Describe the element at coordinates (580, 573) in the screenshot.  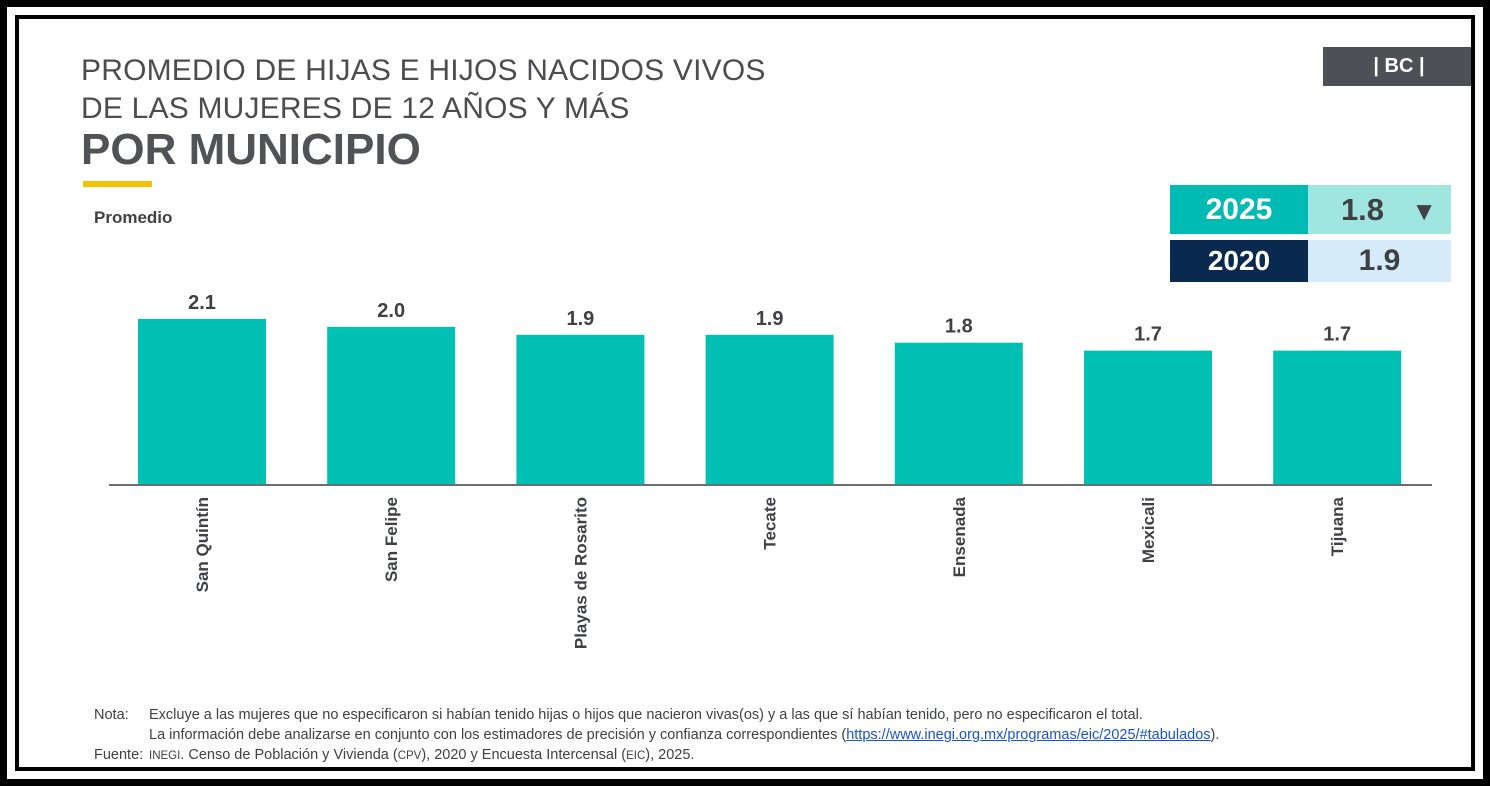
I see `x-tick-label-2: Playas de Rosarito` at that location.